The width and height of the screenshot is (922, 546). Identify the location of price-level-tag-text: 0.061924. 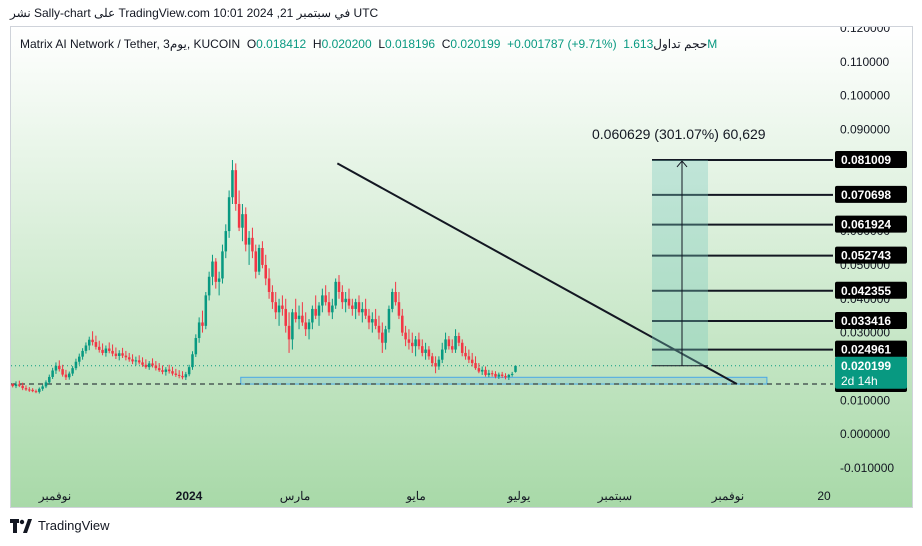
(866, 225).